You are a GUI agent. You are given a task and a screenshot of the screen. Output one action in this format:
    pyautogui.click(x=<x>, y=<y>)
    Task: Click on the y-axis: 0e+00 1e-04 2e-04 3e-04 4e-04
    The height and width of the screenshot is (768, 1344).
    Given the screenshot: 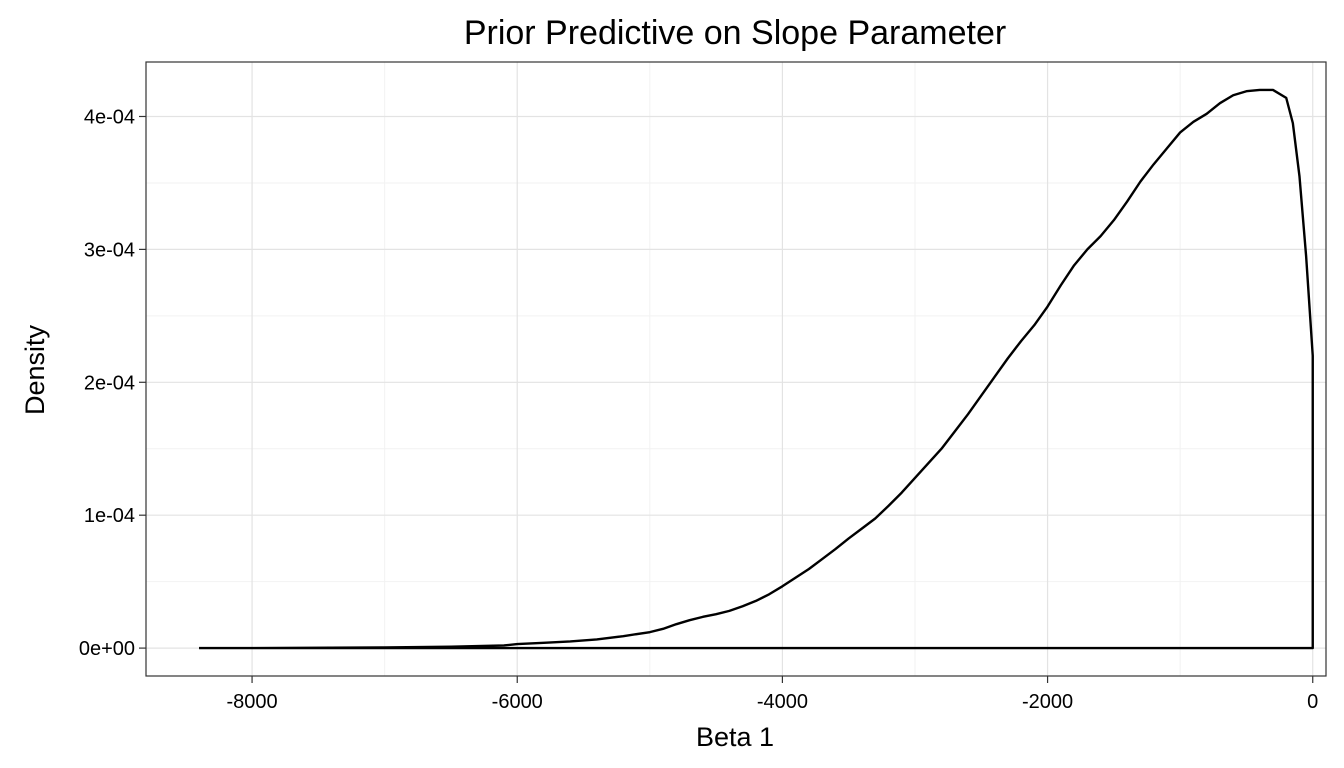 What is the action you would take?
    pyautogui.click(x=112, y=383)
    